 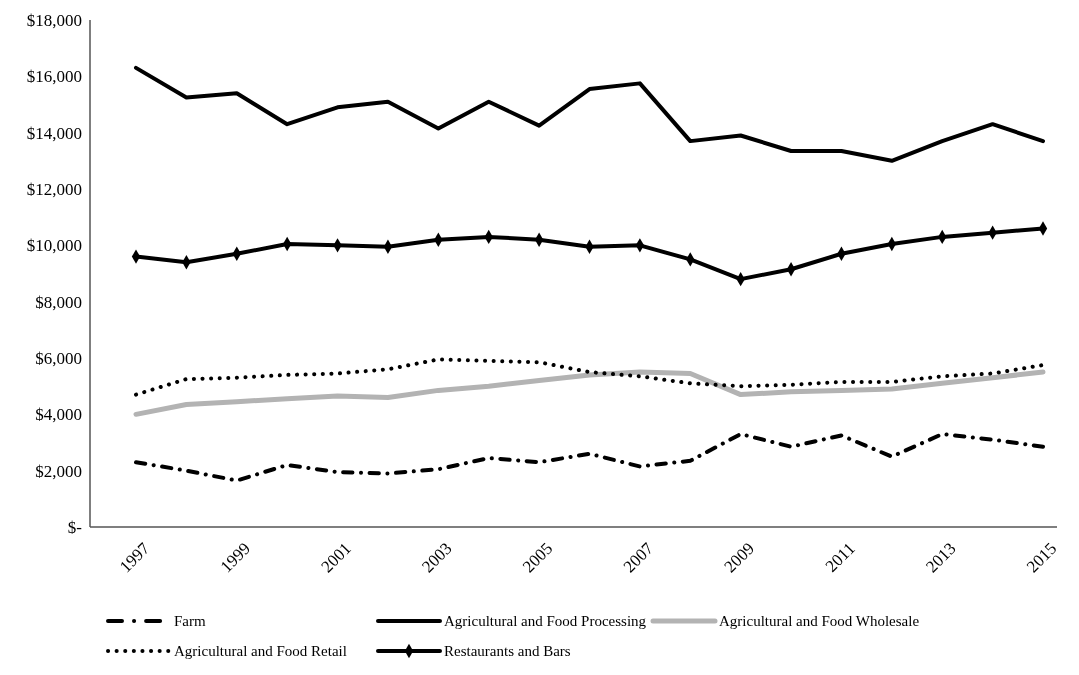 What do you see at coordinates (54, 133) in the screenshot?
I see `y-tick-label: $14,000` at bounding box center [54, 133].